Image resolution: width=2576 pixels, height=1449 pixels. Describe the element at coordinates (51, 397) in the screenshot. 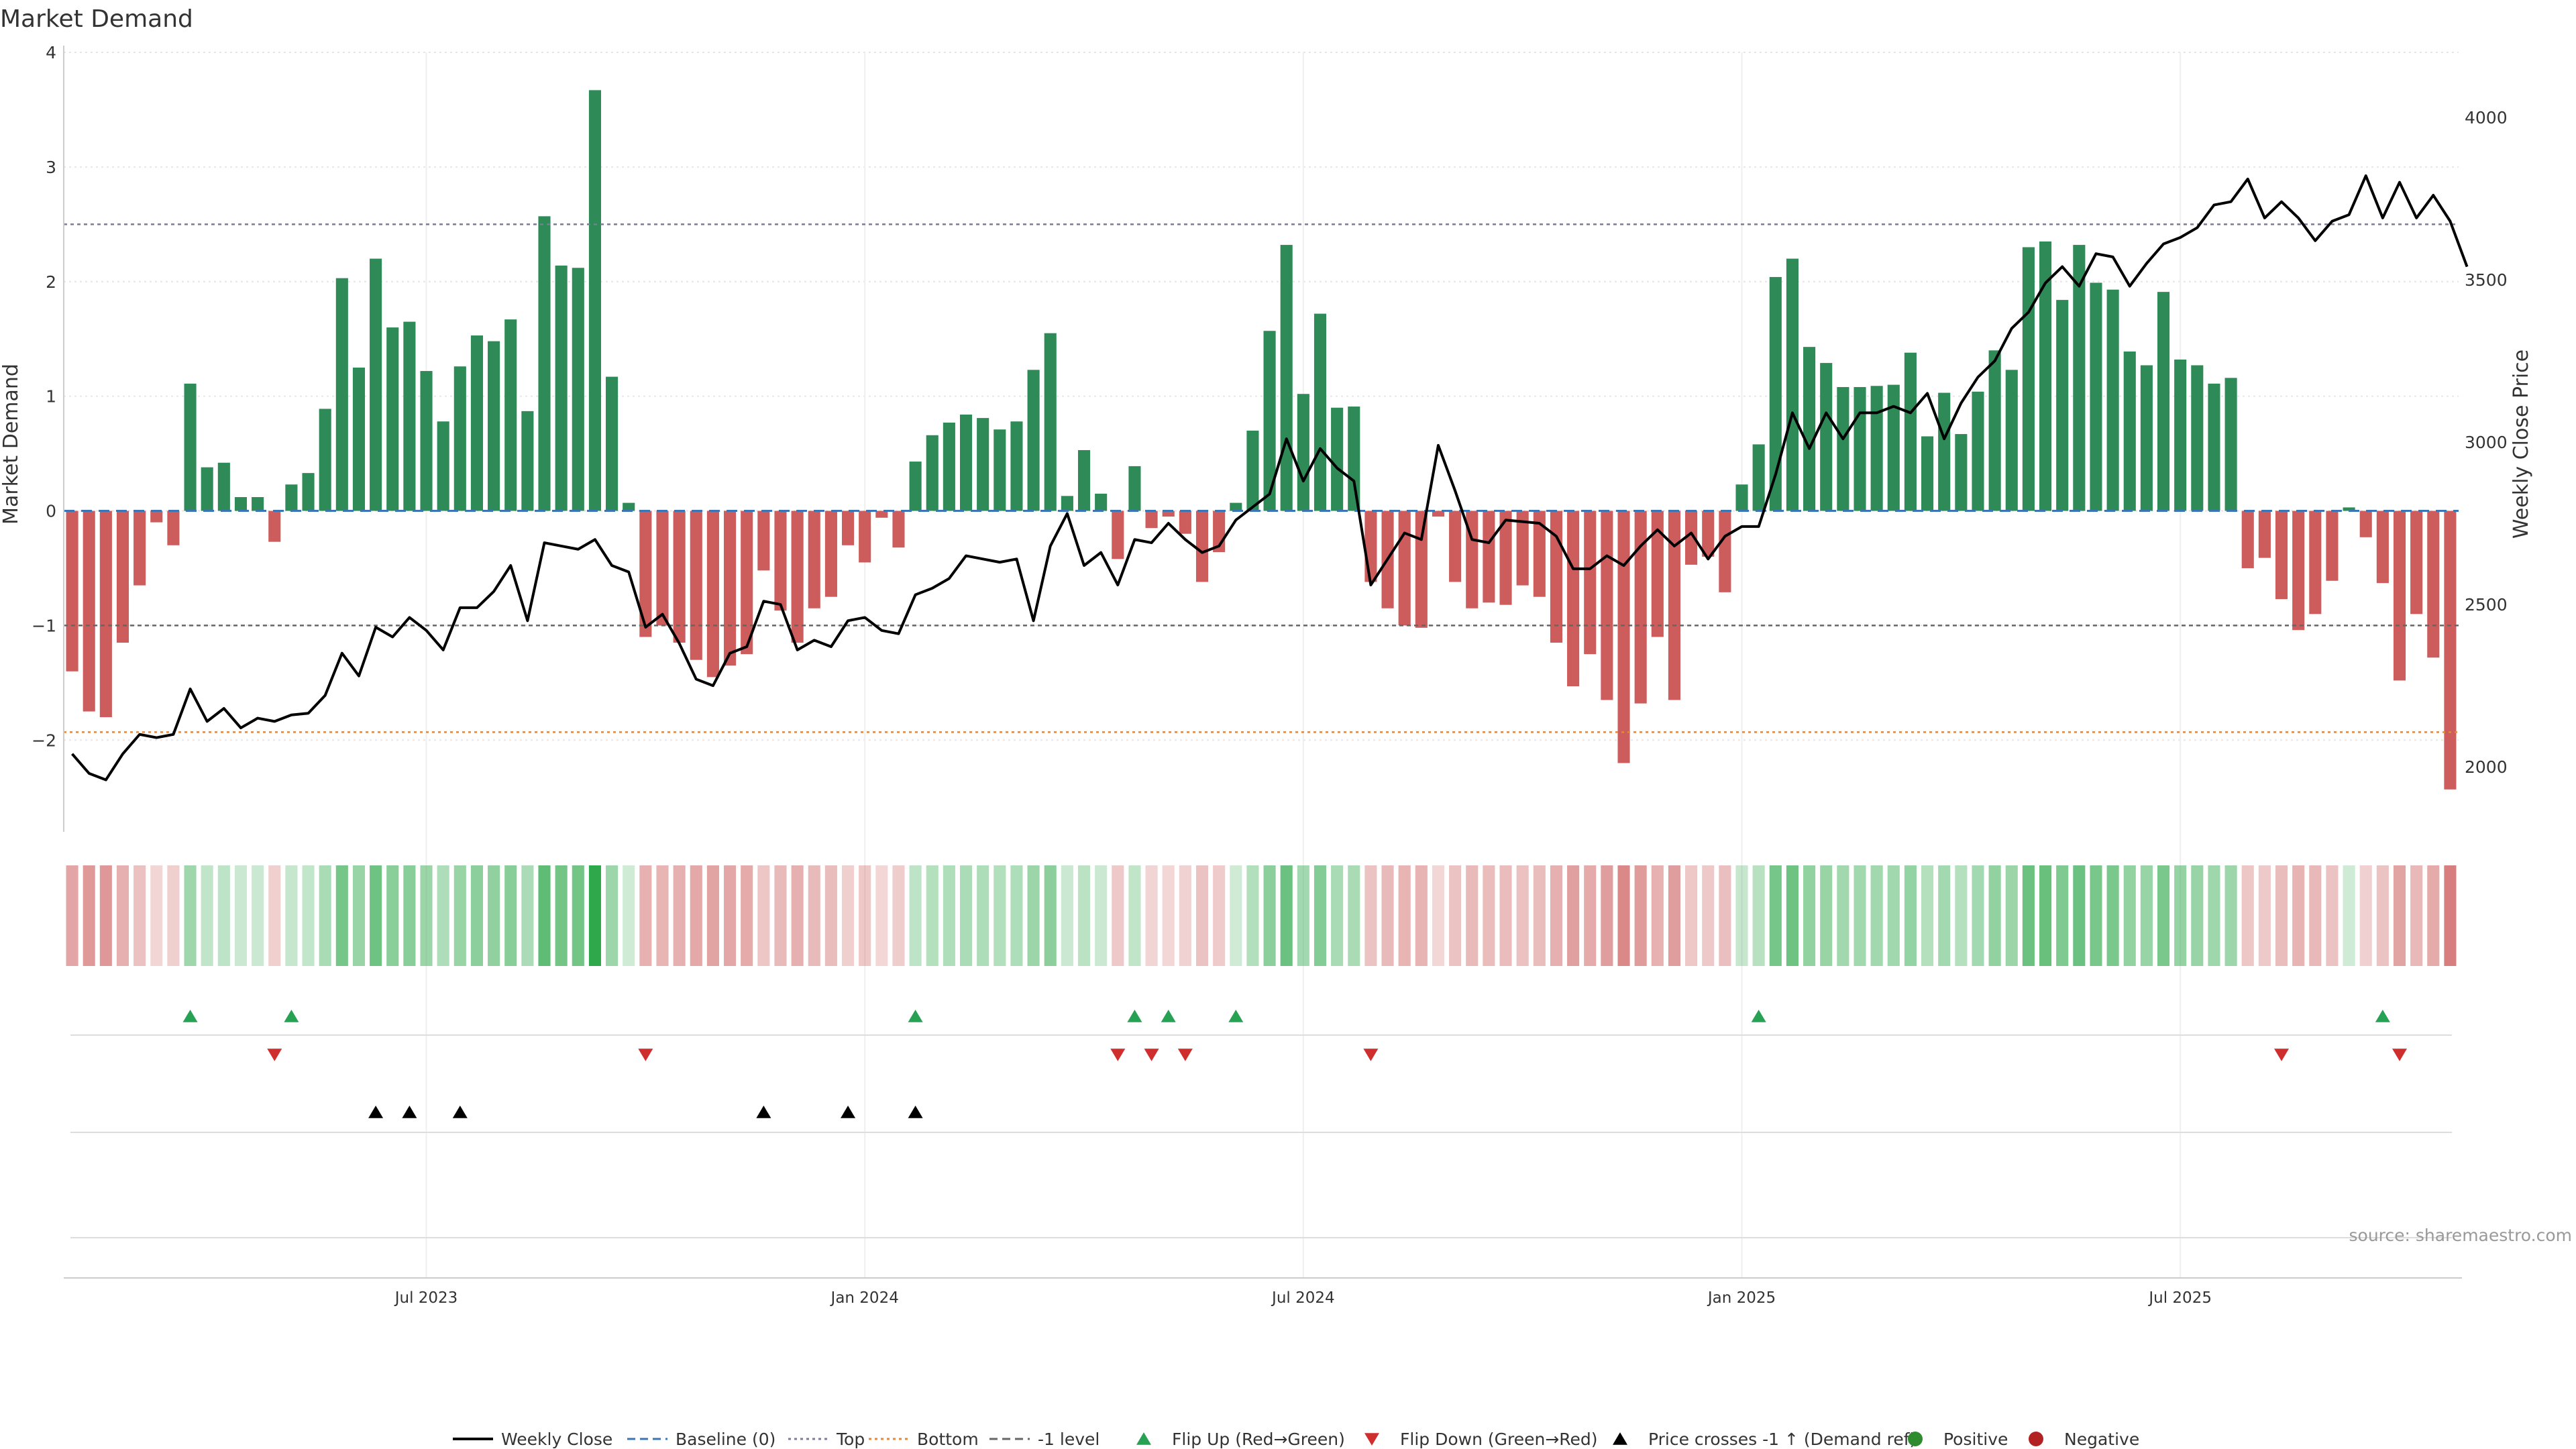

I see `y-tick-label: 1` at that location.